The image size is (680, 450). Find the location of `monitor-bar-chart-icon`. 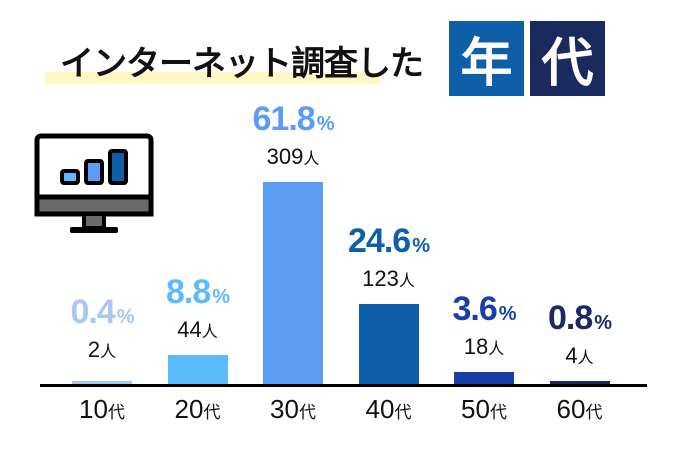

monitor-bar-chart-icon is located at coordinates (94, 183).